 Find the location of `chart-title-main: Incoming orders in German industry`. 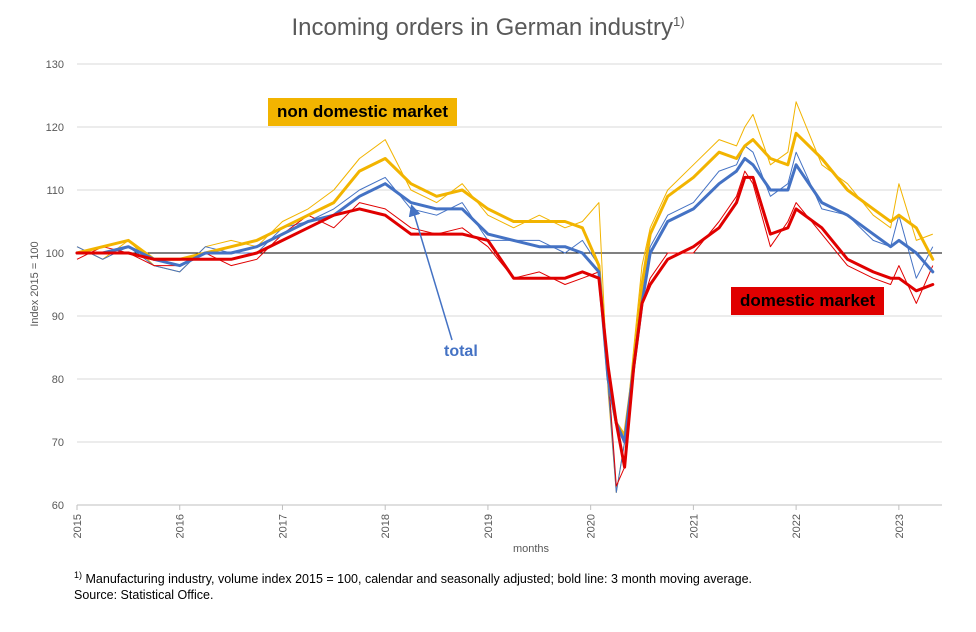

chart-title-main: Incoming orders in German industry is located at coordinates (482, 27).